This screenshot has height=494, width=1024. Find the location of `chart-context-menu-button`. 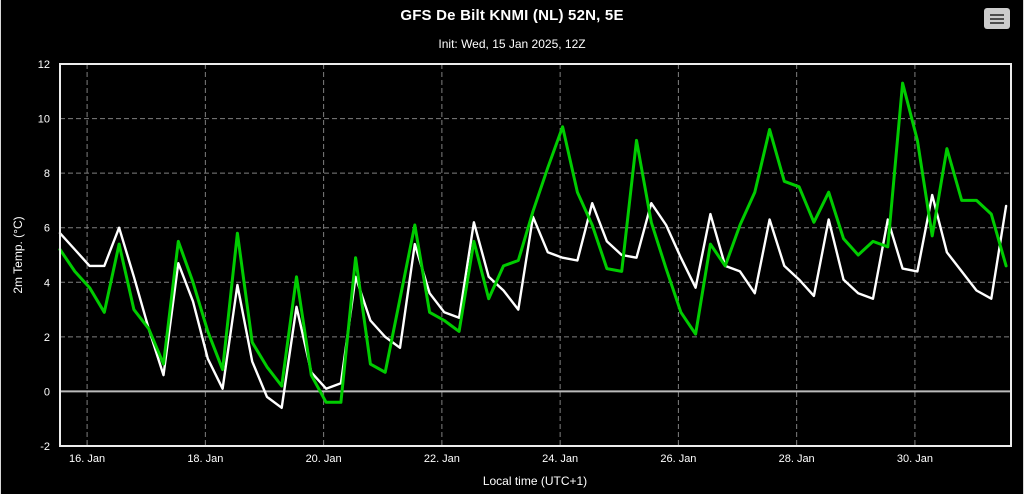

chart-context-menu-button is located at coordinates (997, 18).